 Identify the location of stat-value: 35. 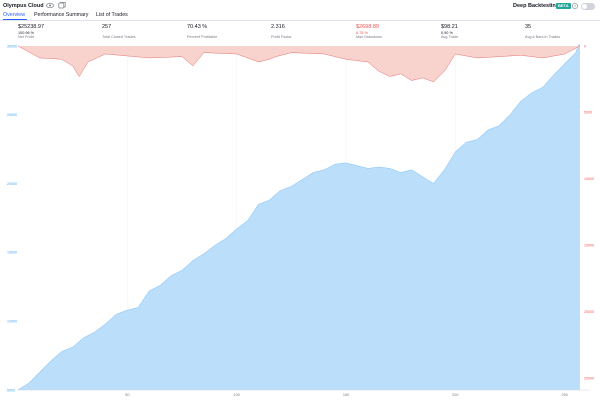
(528, 27).